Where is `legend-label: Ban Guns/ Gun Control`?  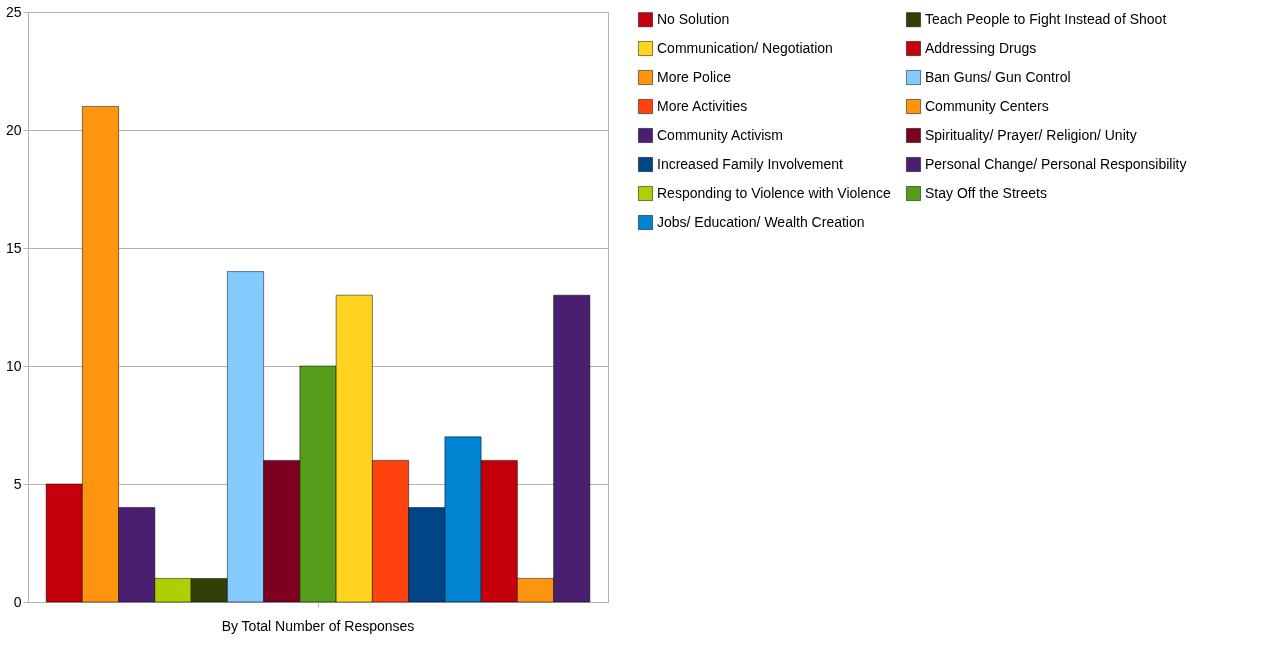 legend-label: Ban Guns/ Gun Control is located at coordinates (998, 76).